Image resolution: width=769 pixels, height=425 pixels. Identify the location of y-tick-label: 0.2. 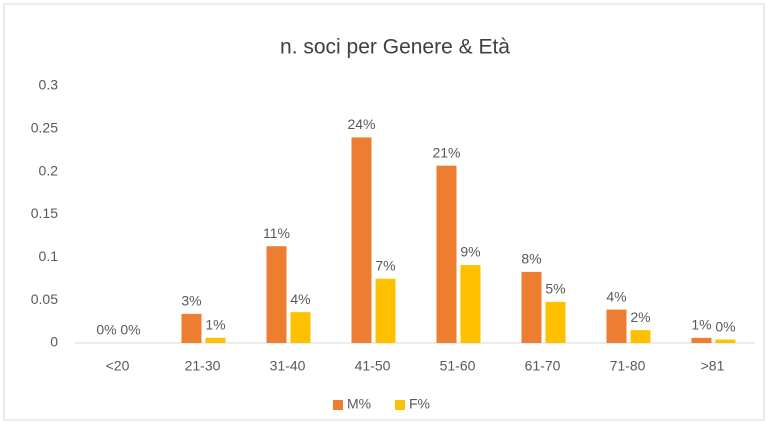
(49, 170).